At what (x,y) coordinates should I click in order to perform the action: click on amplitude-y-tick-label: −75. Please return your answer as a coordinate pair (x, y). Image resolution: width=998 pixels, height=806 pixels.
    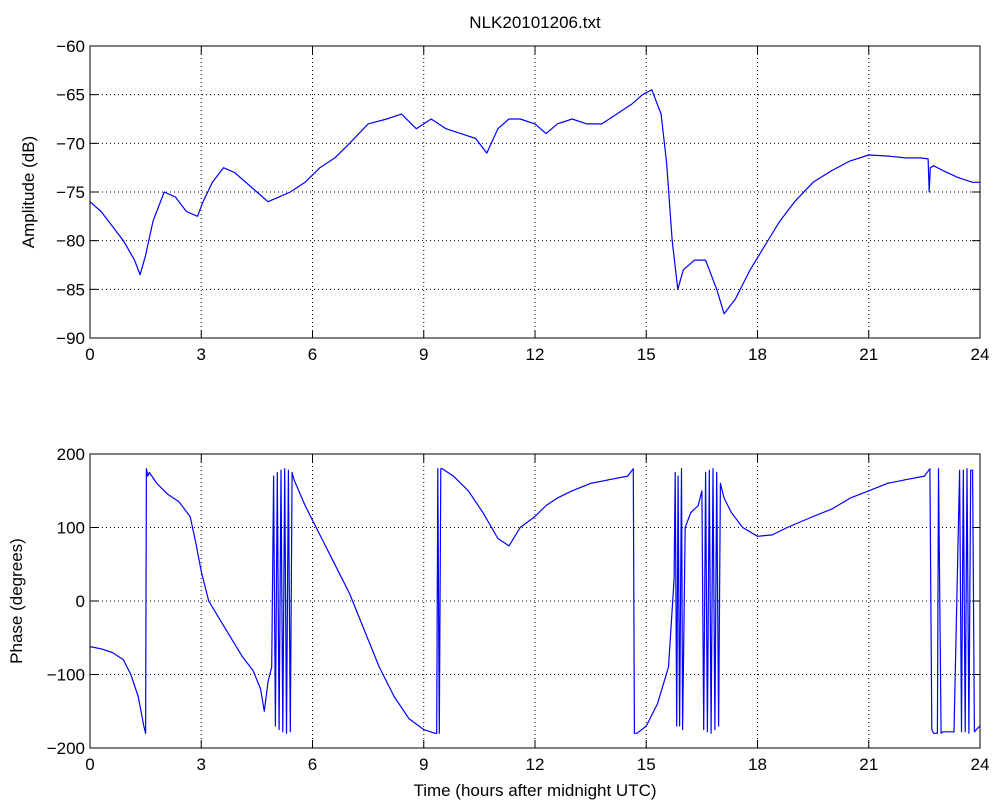
    Looking at the image, I should click on (70, 192).